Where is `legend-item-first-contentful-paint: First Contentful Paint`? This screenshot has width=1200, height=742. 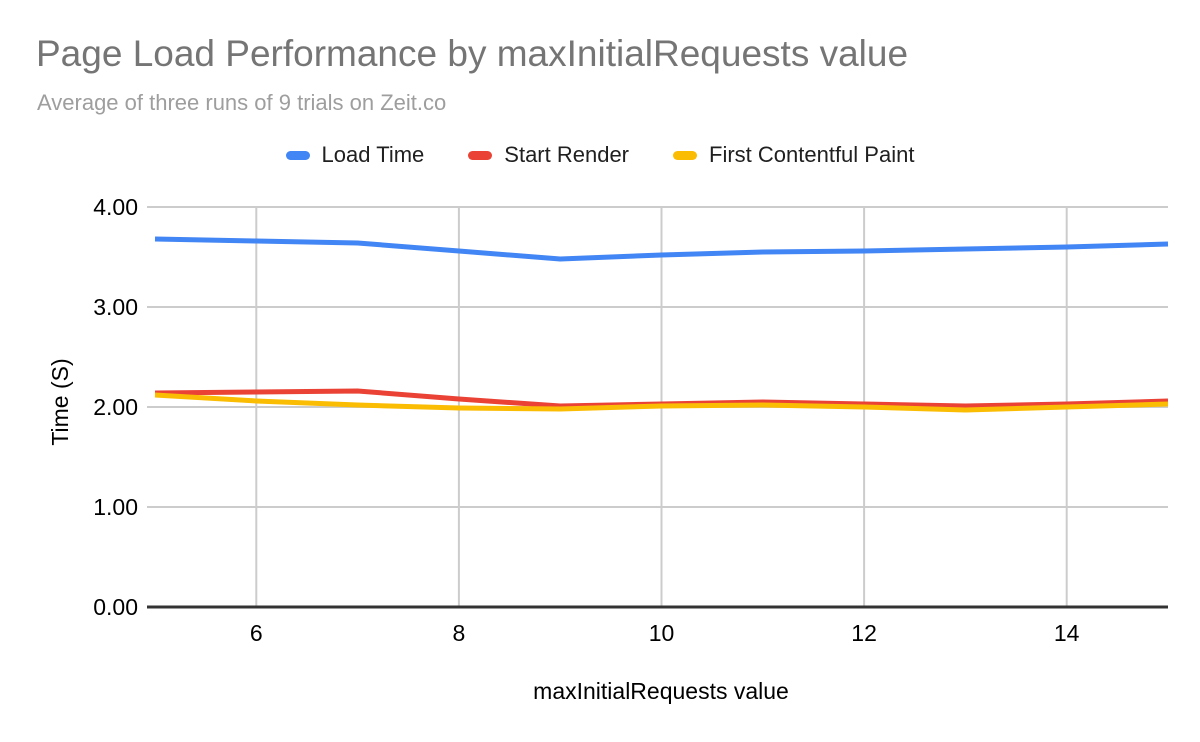
legend-item-first-contentful-paint: First Contentful Paint is located at coordinates (793, 155).